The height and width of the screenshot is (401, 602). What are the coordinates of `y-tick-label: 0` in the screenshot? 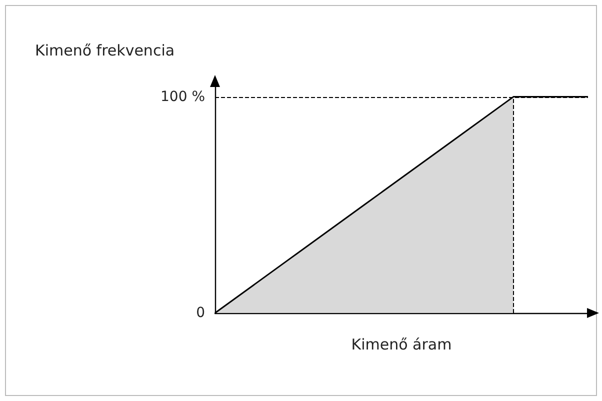 It's located at (200, 313).